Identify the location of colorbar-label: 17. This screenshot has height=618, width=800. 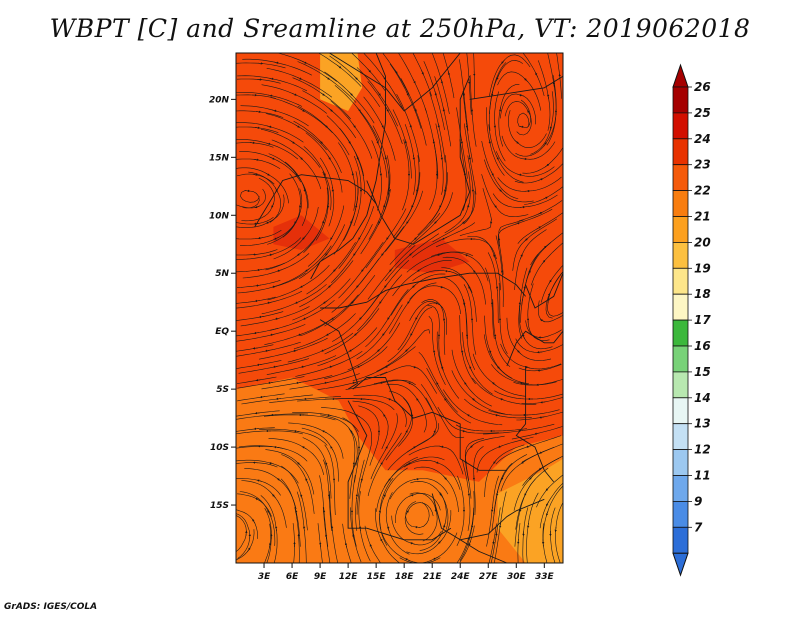
(702, 320).